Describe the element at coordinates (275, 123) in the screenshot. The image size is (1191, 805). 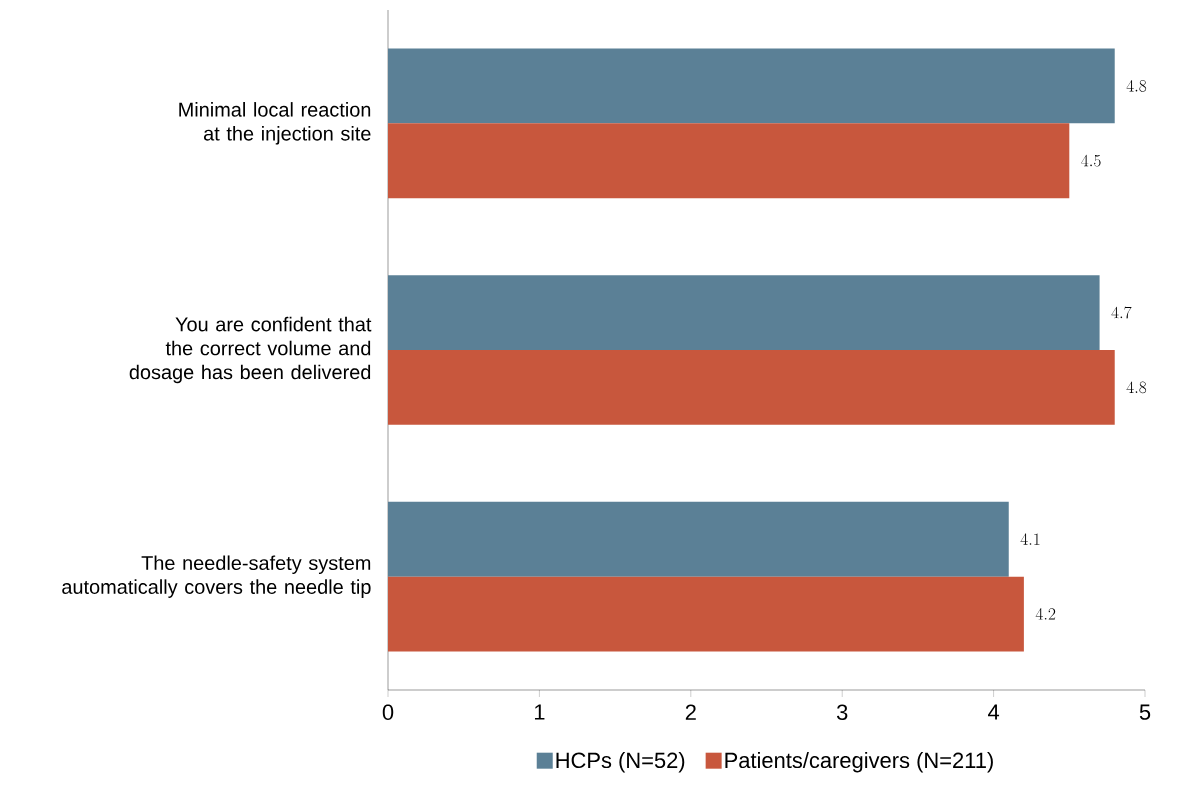
I see `y-tick-label: Minimal local reaction at the injection site` at that location.